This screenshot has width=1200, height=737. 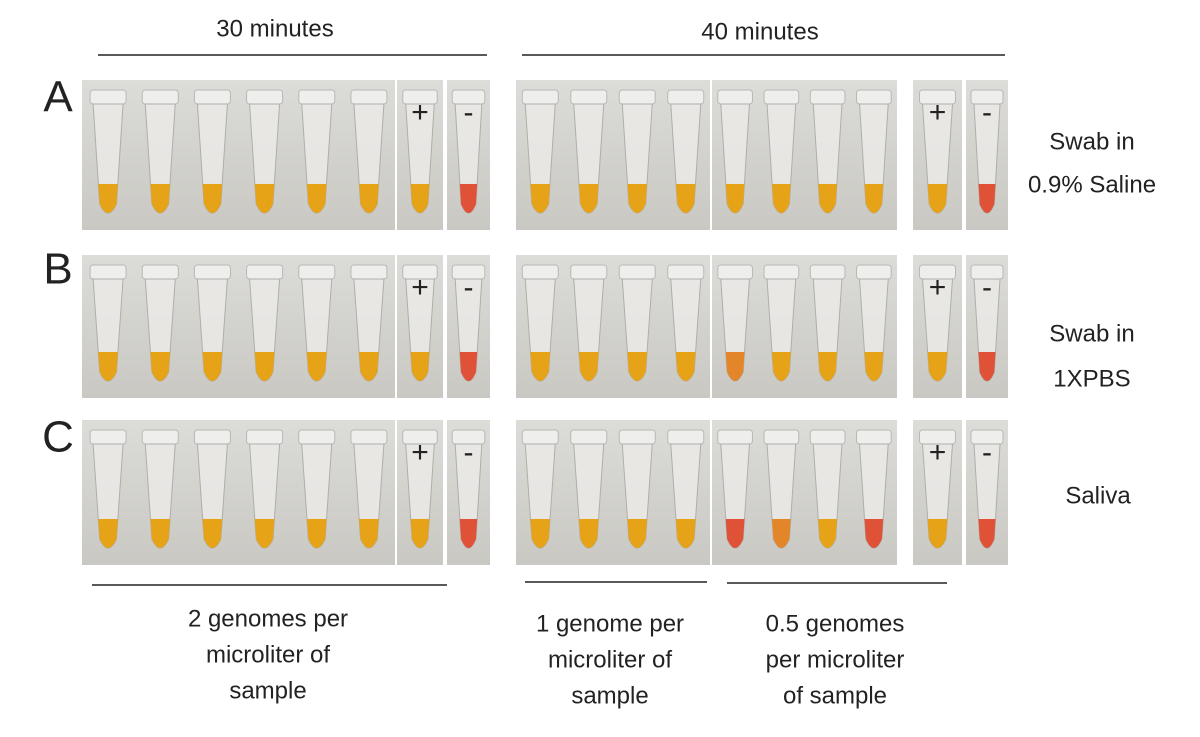 I want to click on footer: microliter of, so click(x=268, y=654).